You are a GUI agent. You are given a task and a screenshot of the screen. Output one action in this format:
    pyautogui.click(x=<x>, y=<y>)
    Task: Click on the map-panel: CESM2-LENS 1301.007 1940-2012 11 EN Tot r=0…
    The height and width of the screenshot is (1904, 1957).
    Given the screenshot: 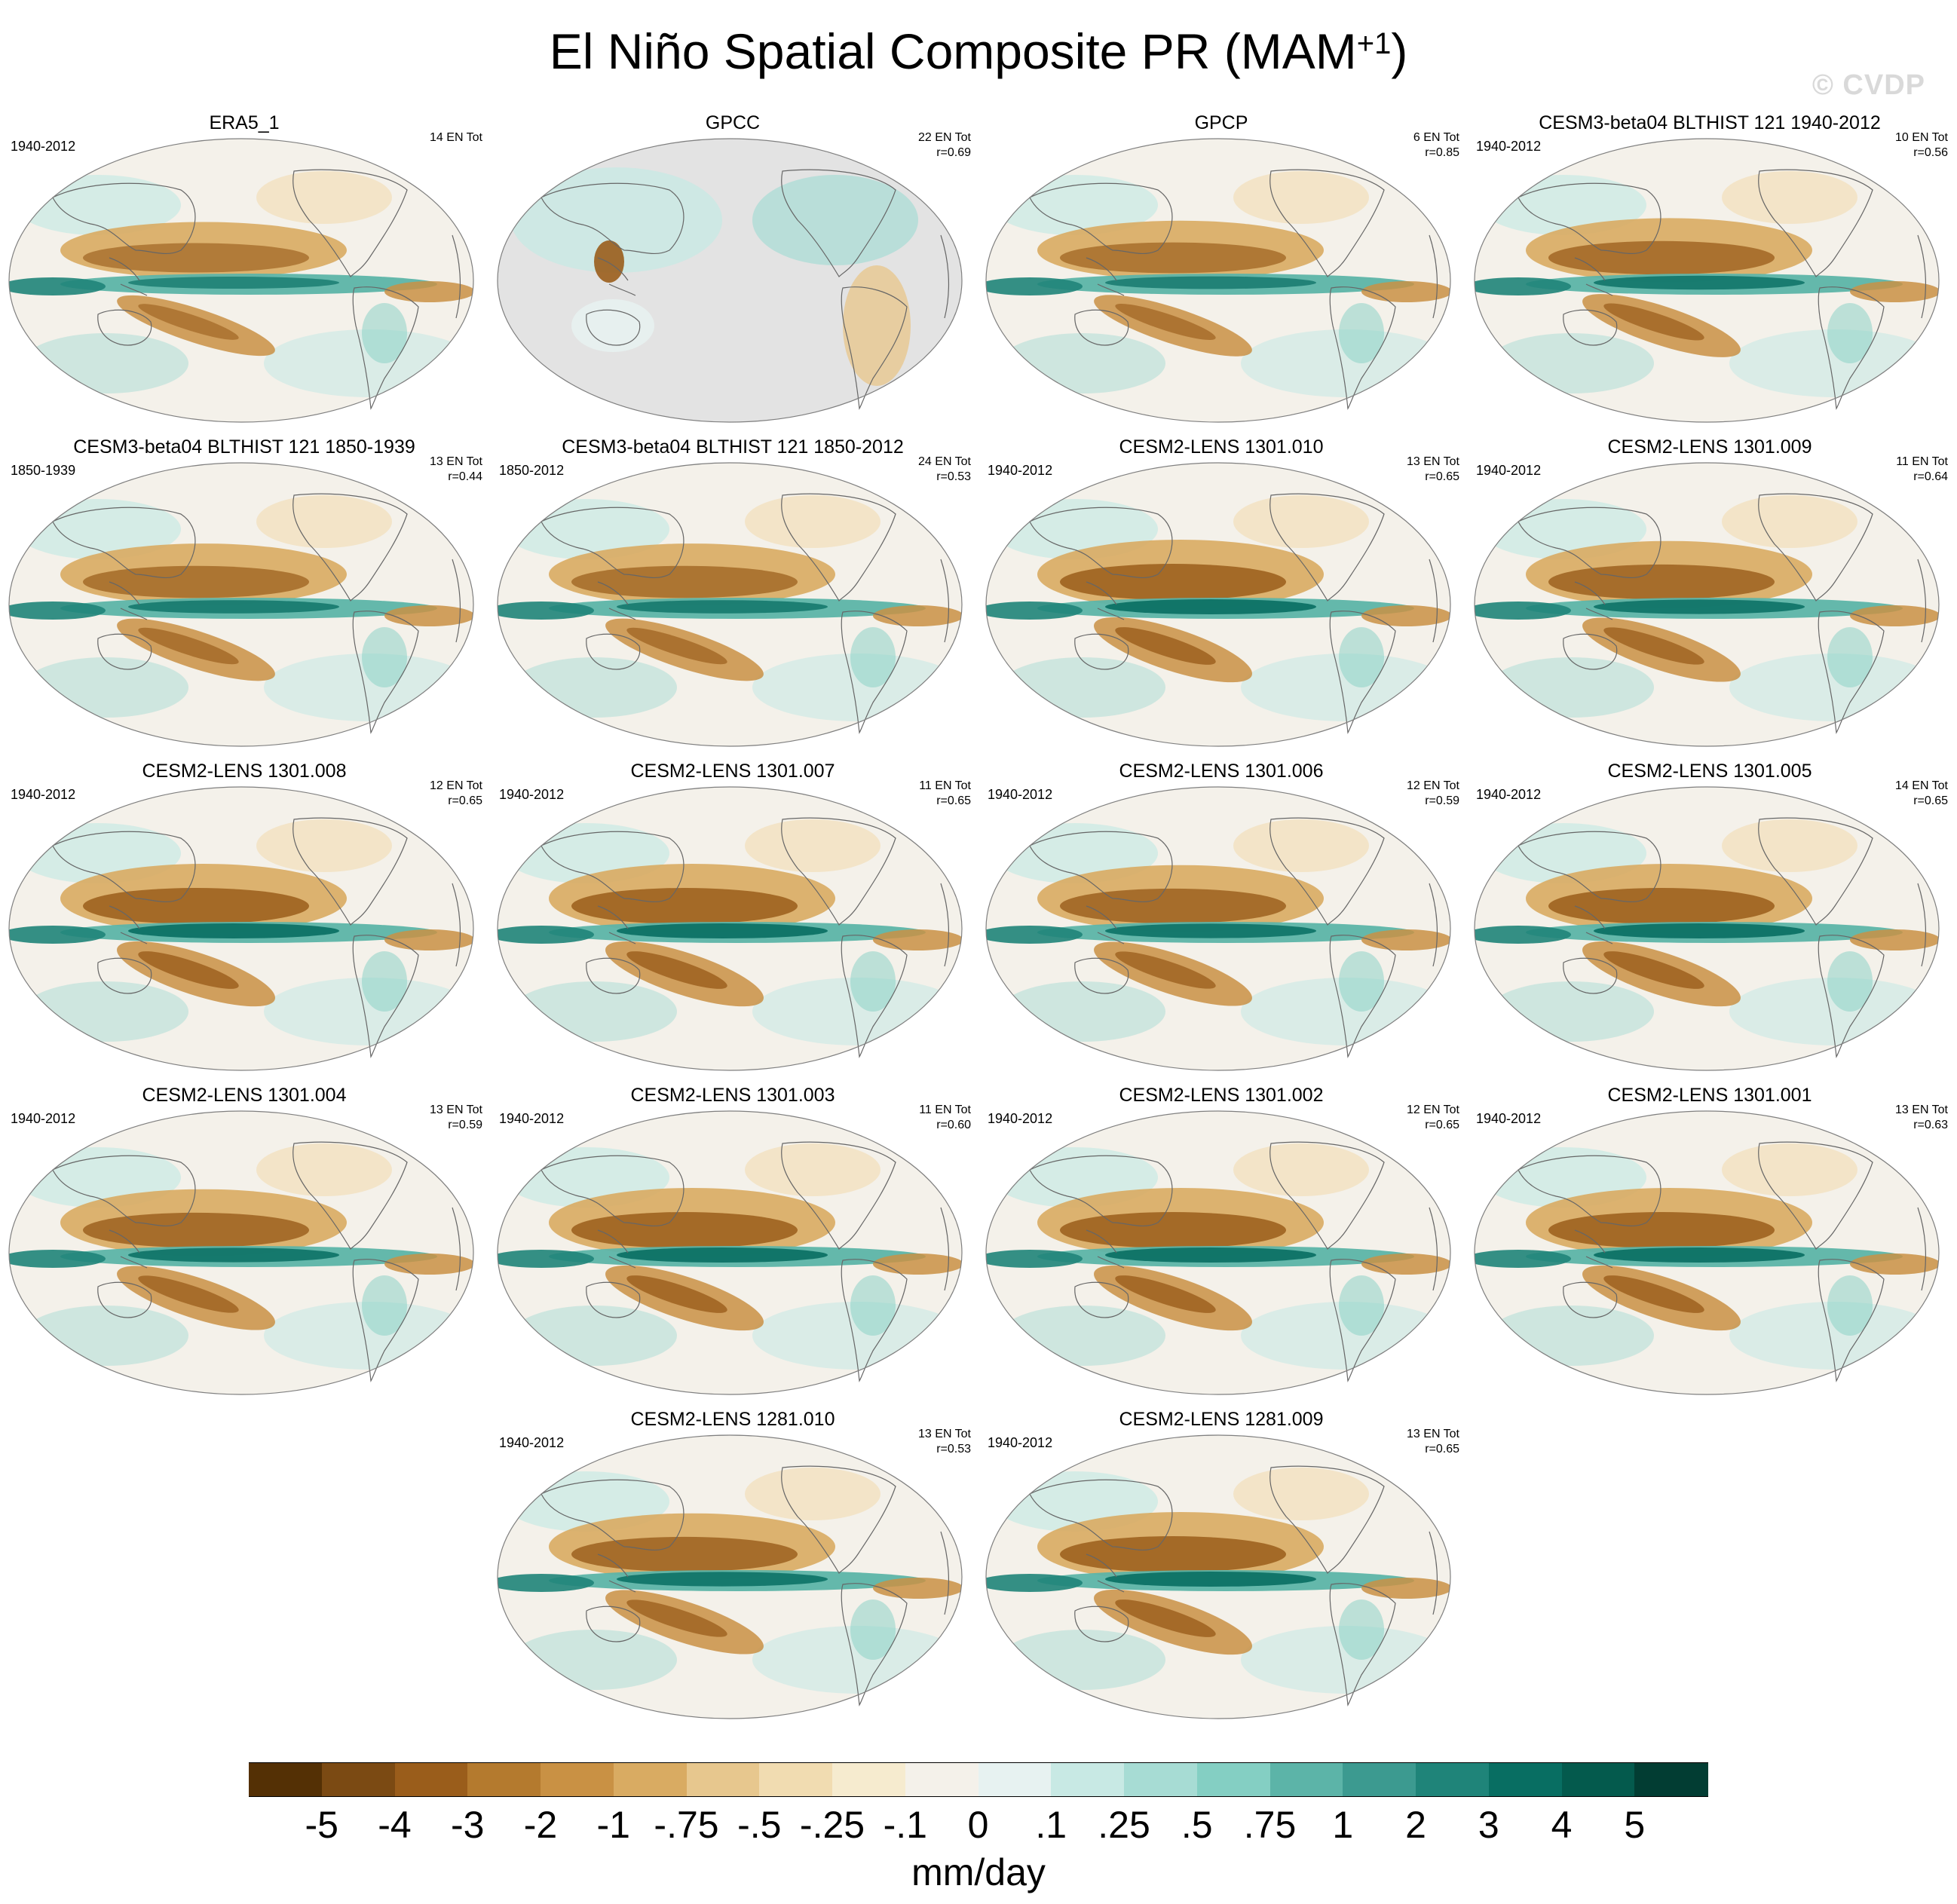 What is the action you would take?
    pyautogui.click(x=732, y=918)
    